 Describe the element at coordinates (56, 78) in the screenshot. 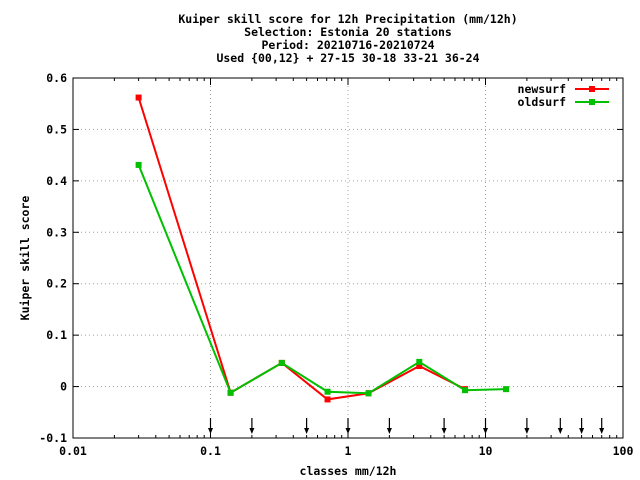

I see `y-tick-label: 0.6` at that location.